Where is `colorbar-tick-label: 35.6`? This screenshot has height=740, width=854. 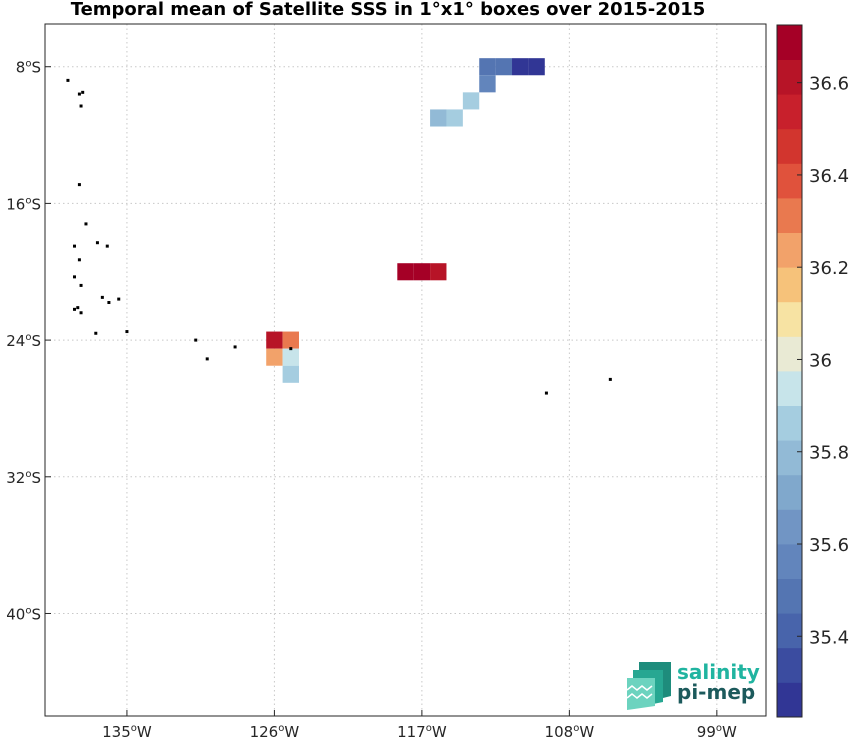 colorbar-tick-label: 35.6 is located at coordinates (829, 545).